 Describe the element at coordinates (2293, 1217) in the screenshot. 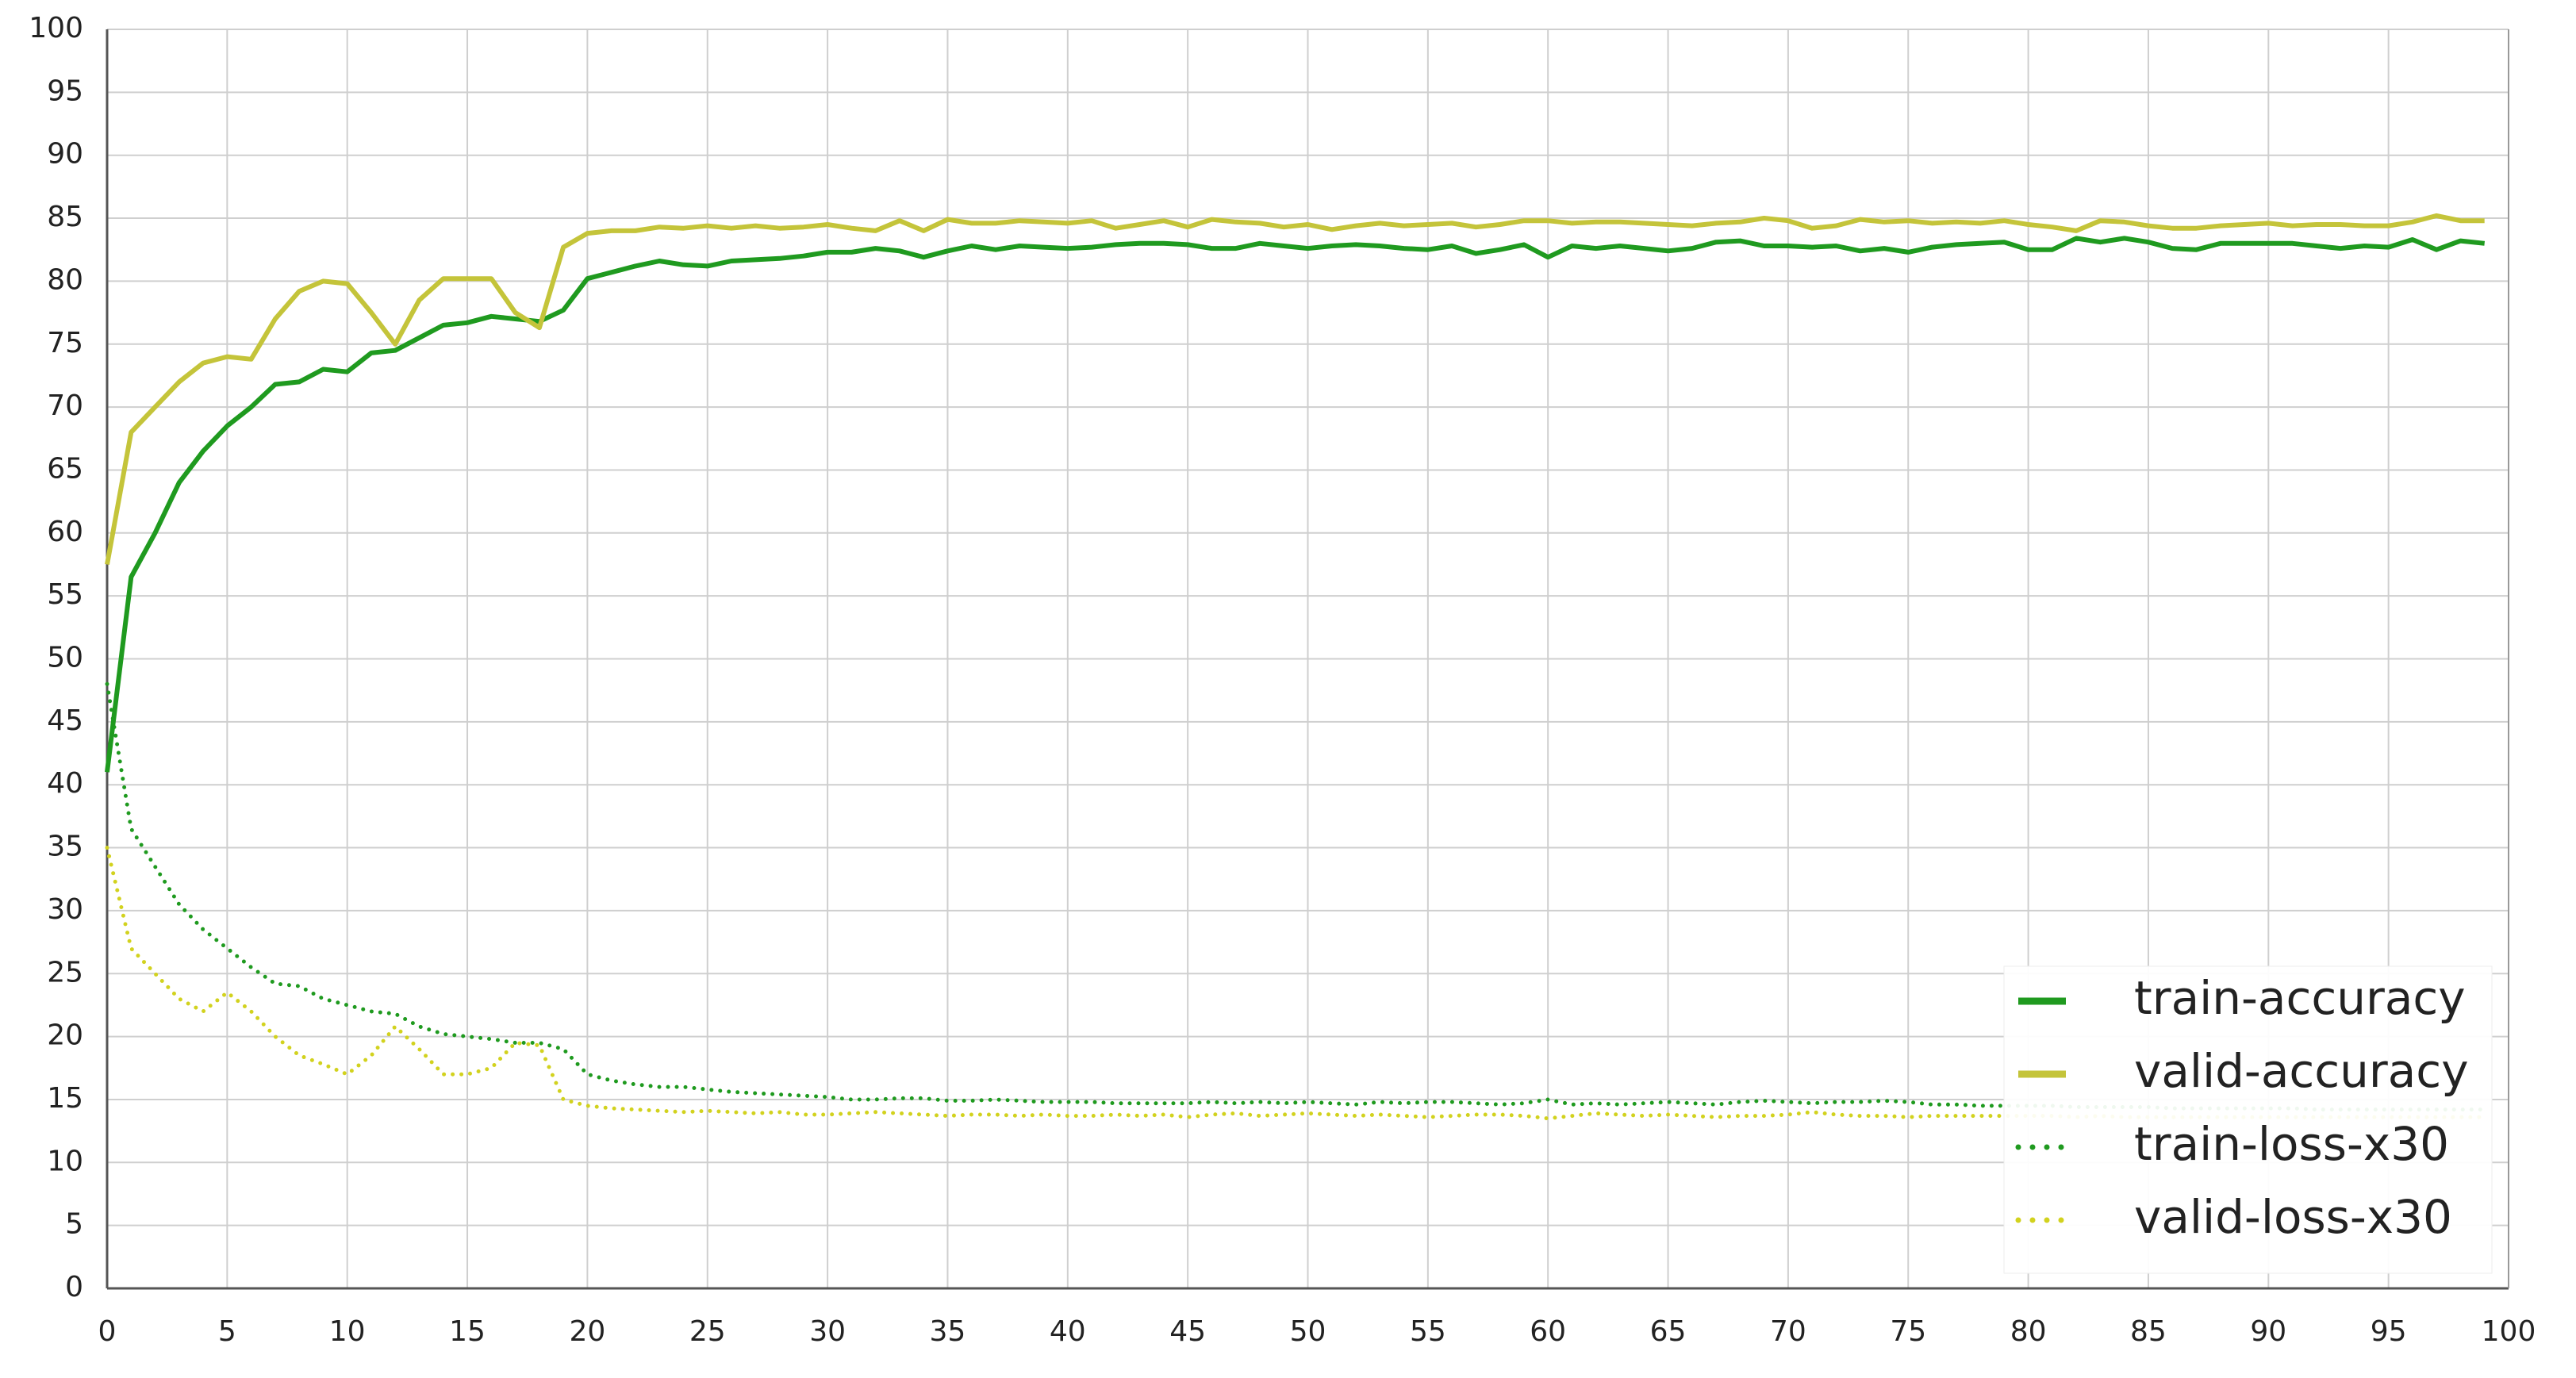

I see `legend-label: valid-loss-x30` at that location.